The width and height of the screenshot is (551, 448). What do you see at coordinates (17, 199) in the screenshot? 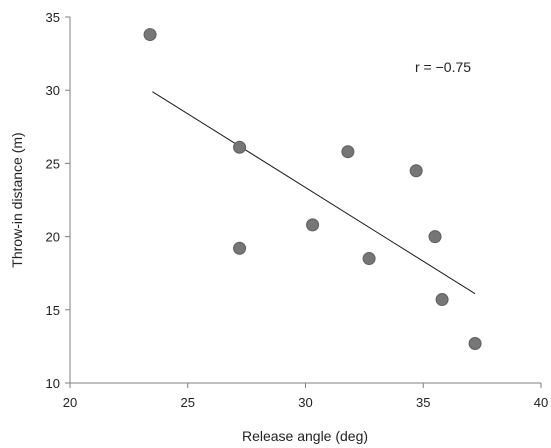
I see `y-axis-title: Throw-in distance (m)` at bounding box center [17, 199].